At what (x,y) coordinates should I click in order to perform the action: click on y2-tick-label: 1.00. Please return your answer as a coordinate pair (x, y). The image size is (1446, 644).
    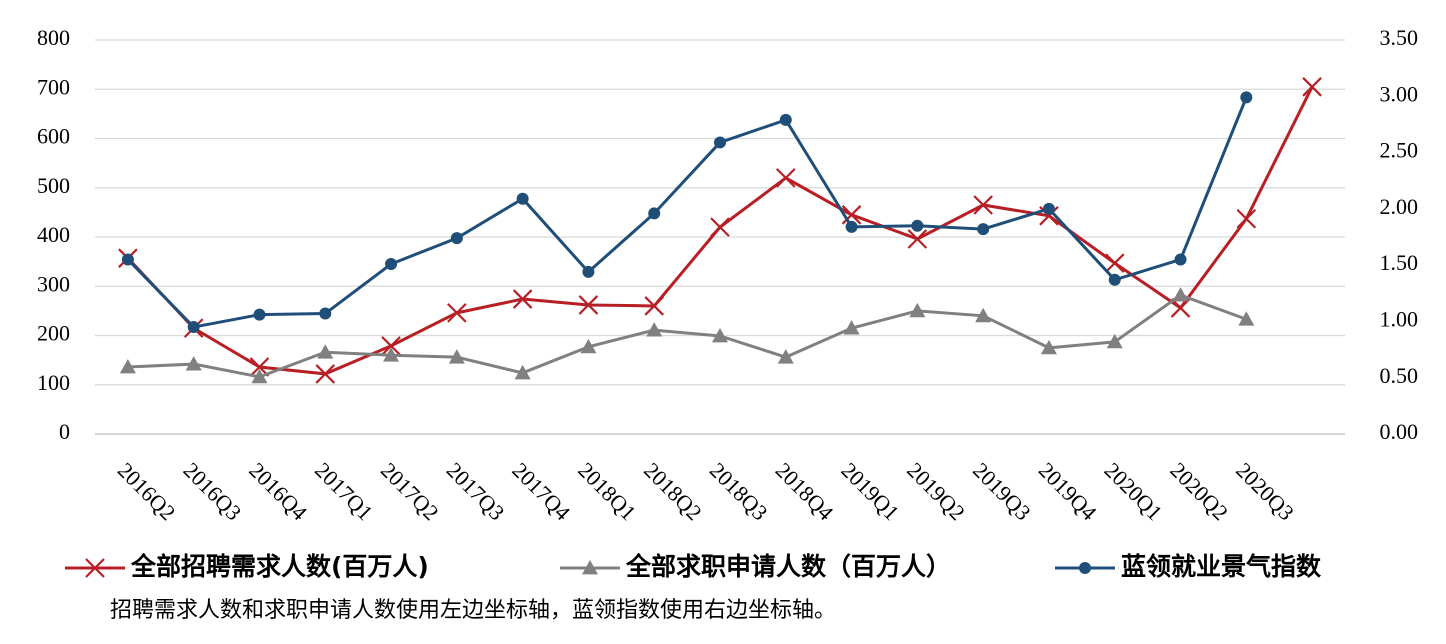
    Looking at the image, I should click on (1399, 318).